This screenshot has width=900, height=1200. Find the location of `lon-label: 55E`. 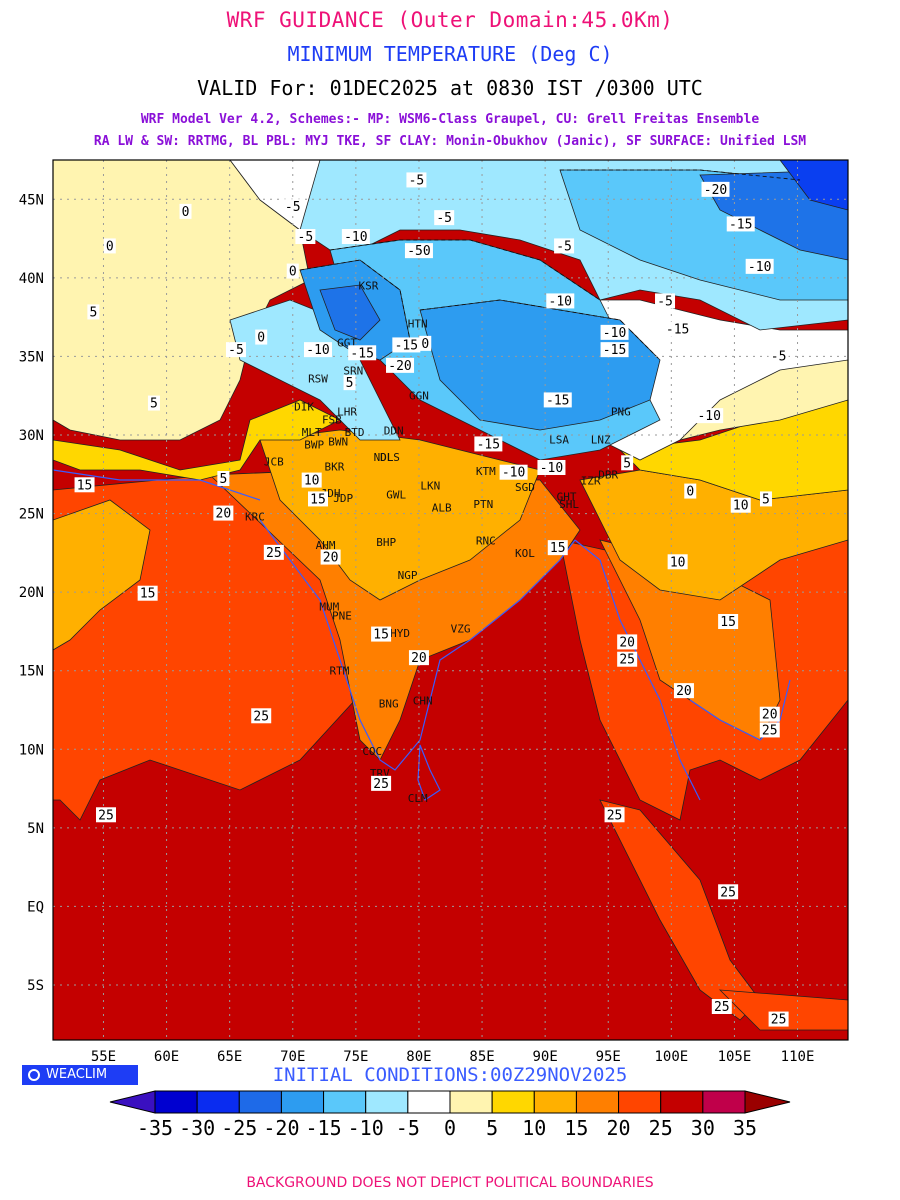

lon-label: 55E is located at coordinates (103, 1057).